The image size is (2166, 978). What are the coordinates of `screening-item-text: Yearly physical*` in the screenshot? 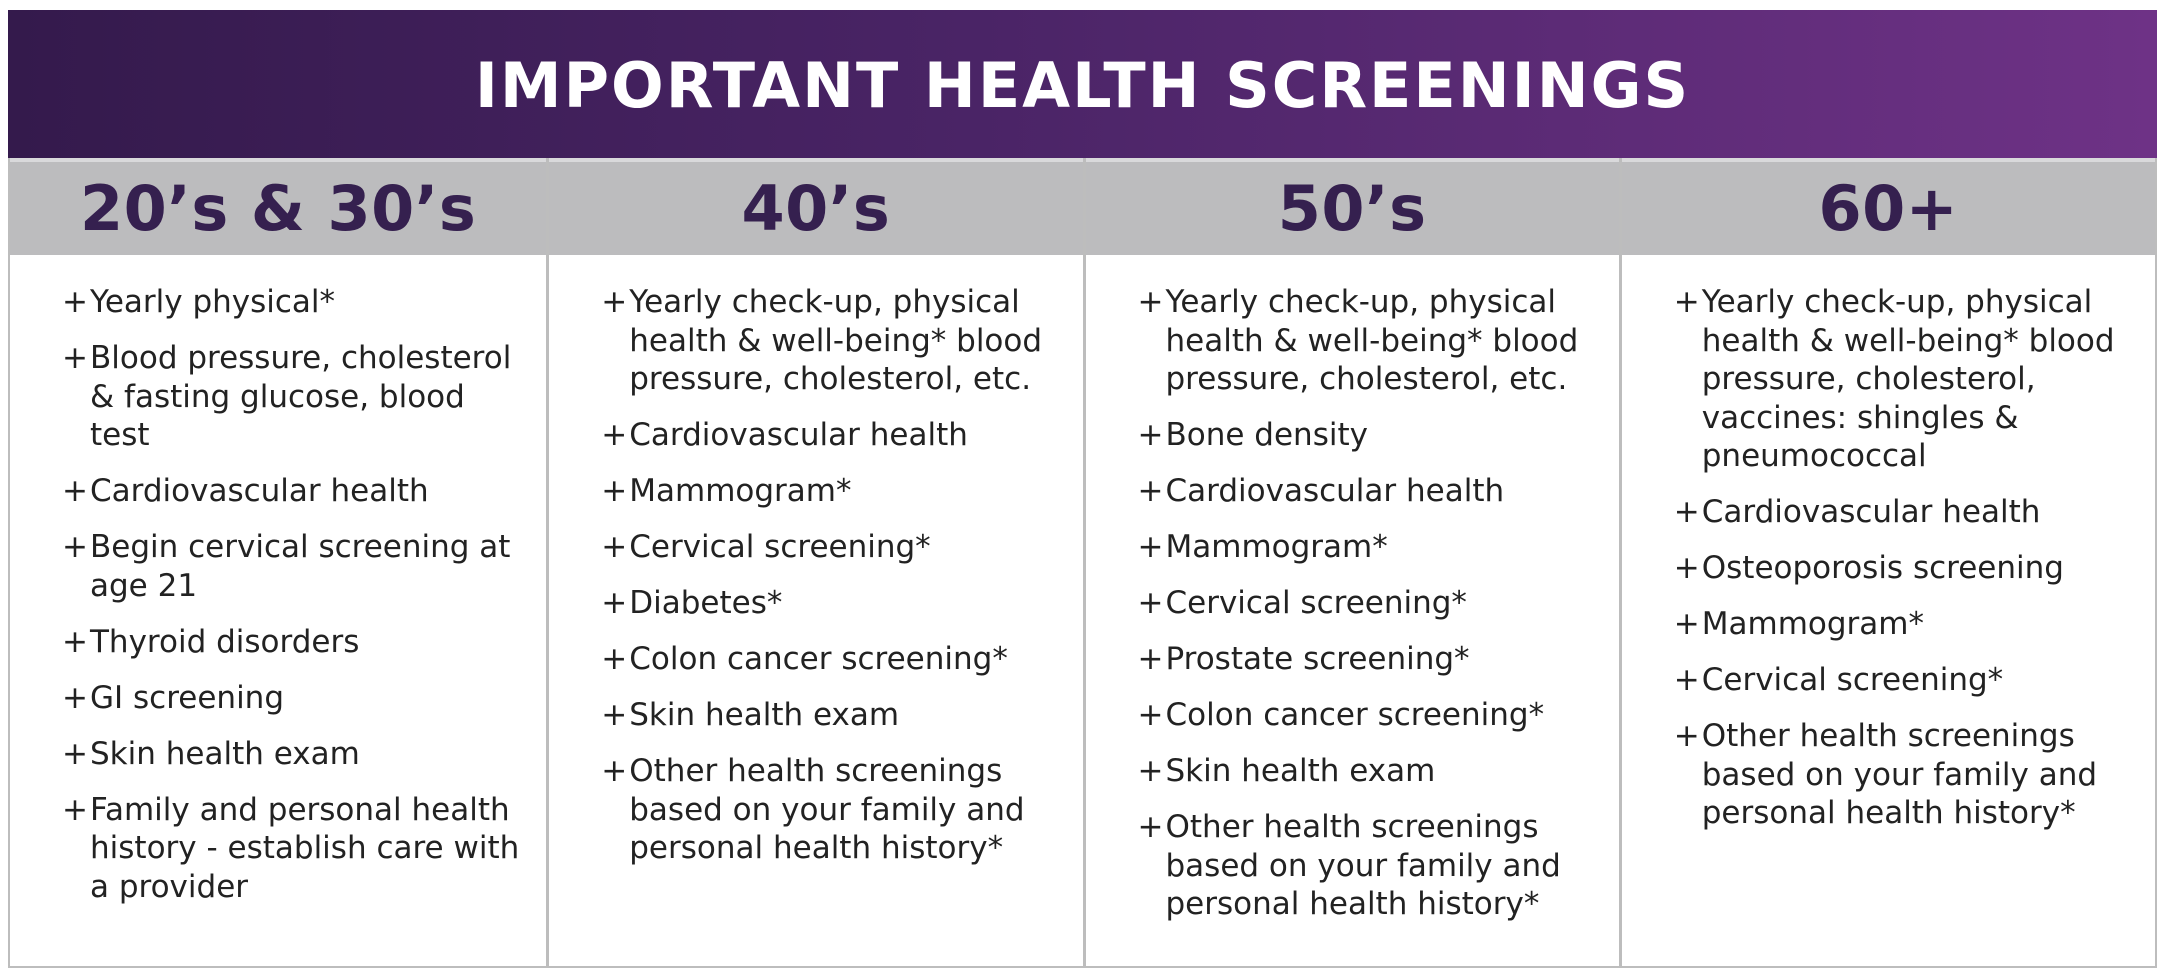 It's located at (213, 302).